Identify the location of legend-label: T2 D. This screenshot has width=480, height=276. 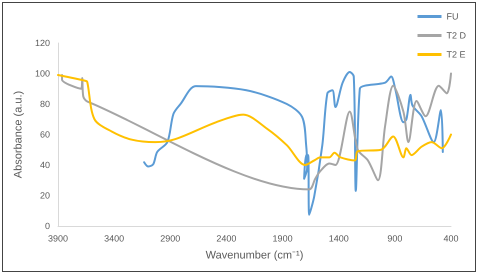
(456, 35).